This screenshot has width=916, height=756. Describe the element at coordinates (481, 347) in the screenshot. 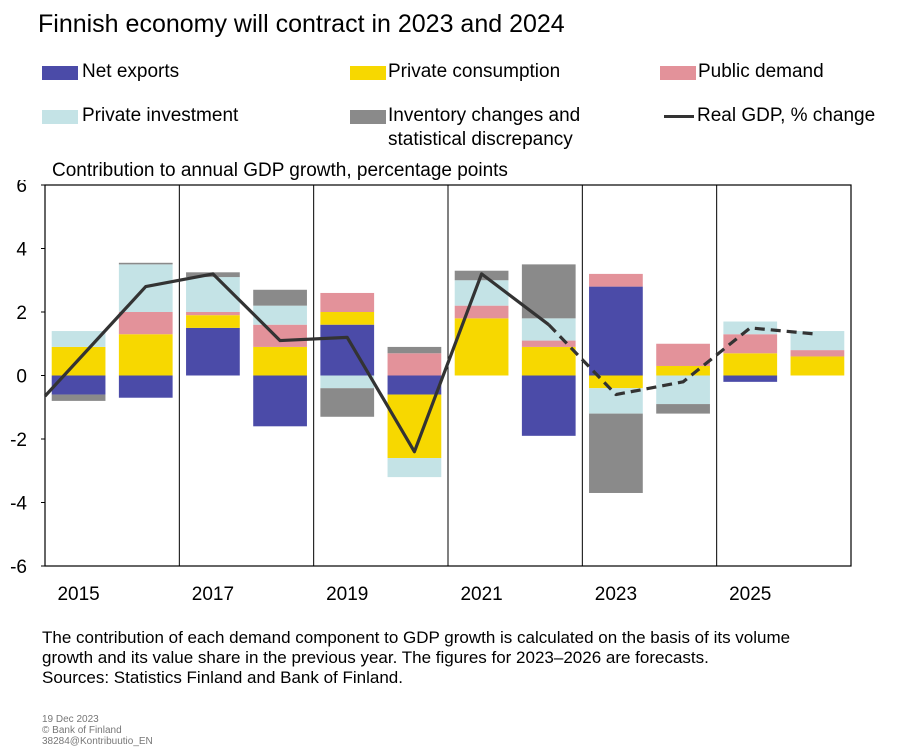

I see `bar-private-consumption-2021` at that location.